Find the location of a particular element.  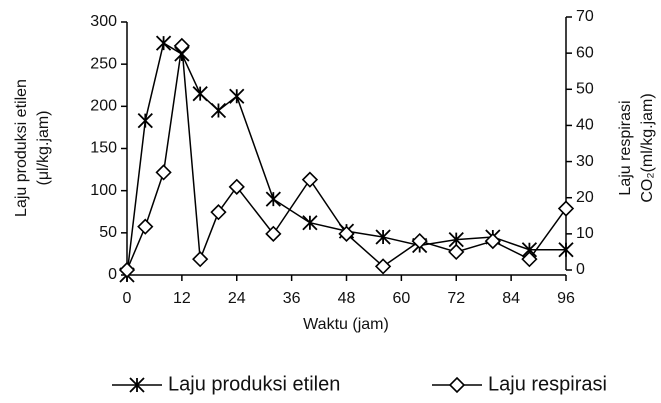

legend-label: Laju respirasi is located at coordinates (547, 384).